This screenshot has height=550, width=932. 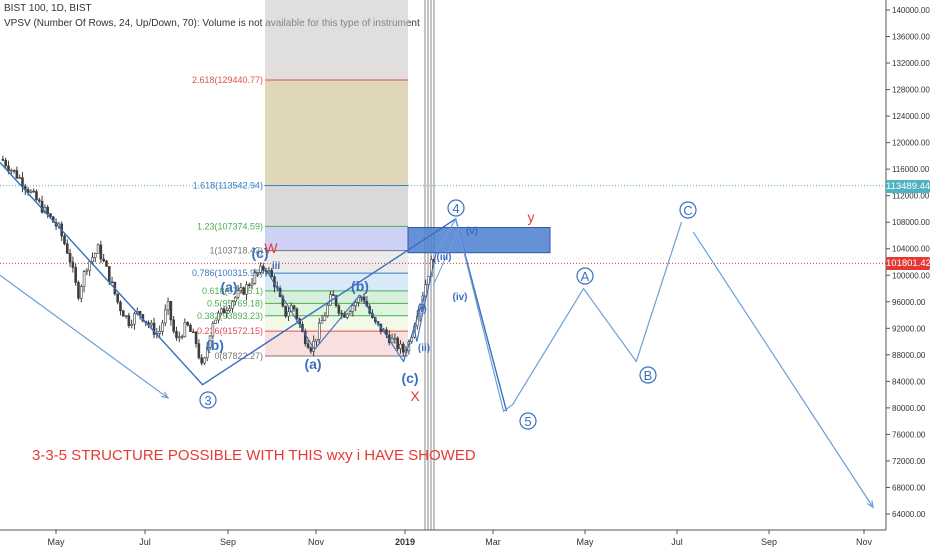 I want to click on wave-label: 5, so click(x=527, y=421).